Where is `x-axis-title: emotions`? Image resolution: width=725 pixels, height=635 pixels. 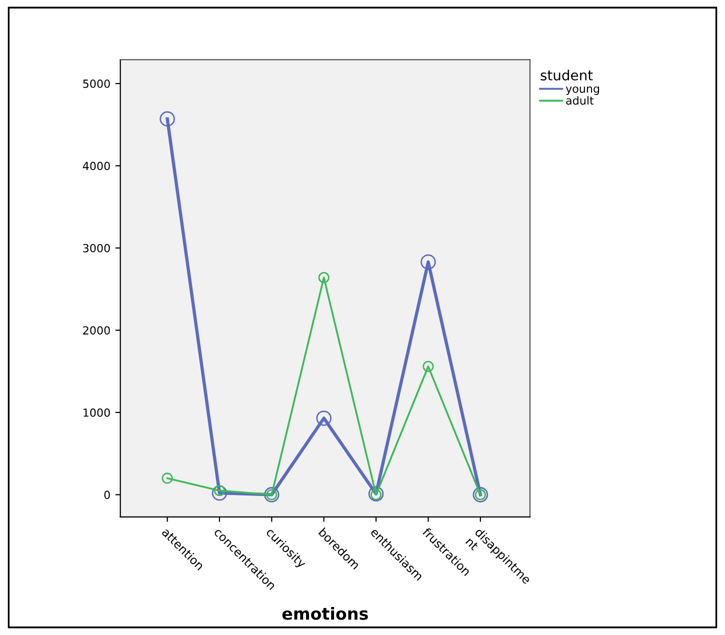
x-axis-title: emotions is located at coordinates (325, 613).